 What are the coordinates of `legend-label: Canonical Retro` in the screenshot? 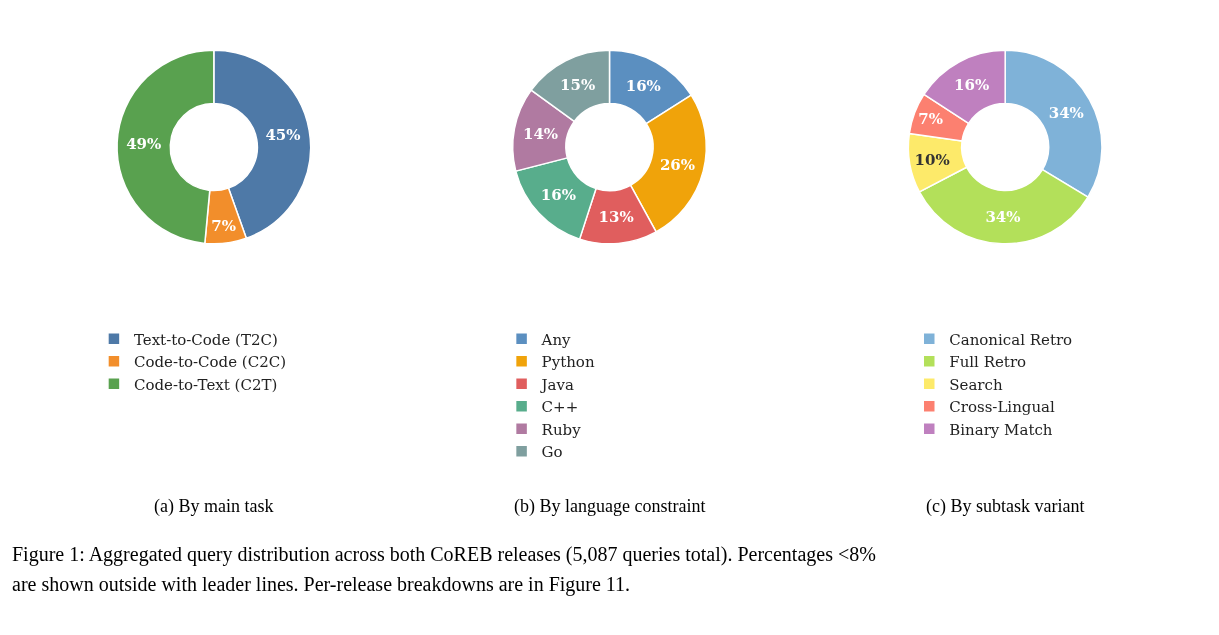 It's located at (1011, 339).